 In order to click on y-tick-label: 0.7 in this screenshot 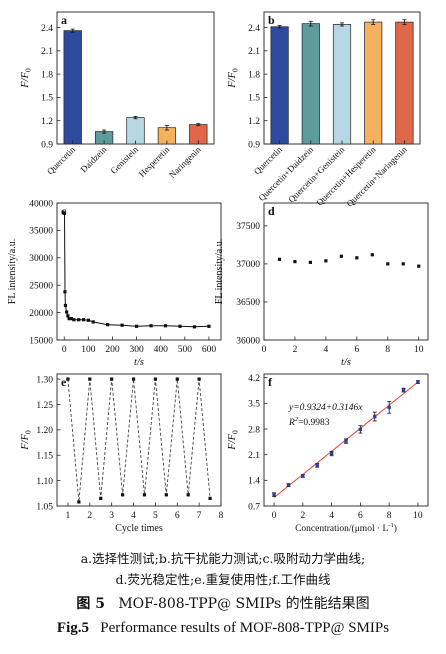, I will do `click(254, 507)`.